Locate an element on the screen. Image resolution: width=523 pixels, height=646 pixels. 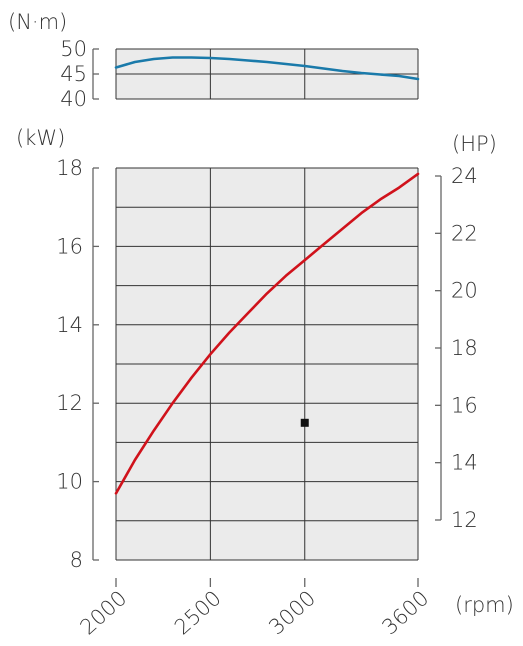
power-tick-label: 18 is located at coordinates (69, 168).